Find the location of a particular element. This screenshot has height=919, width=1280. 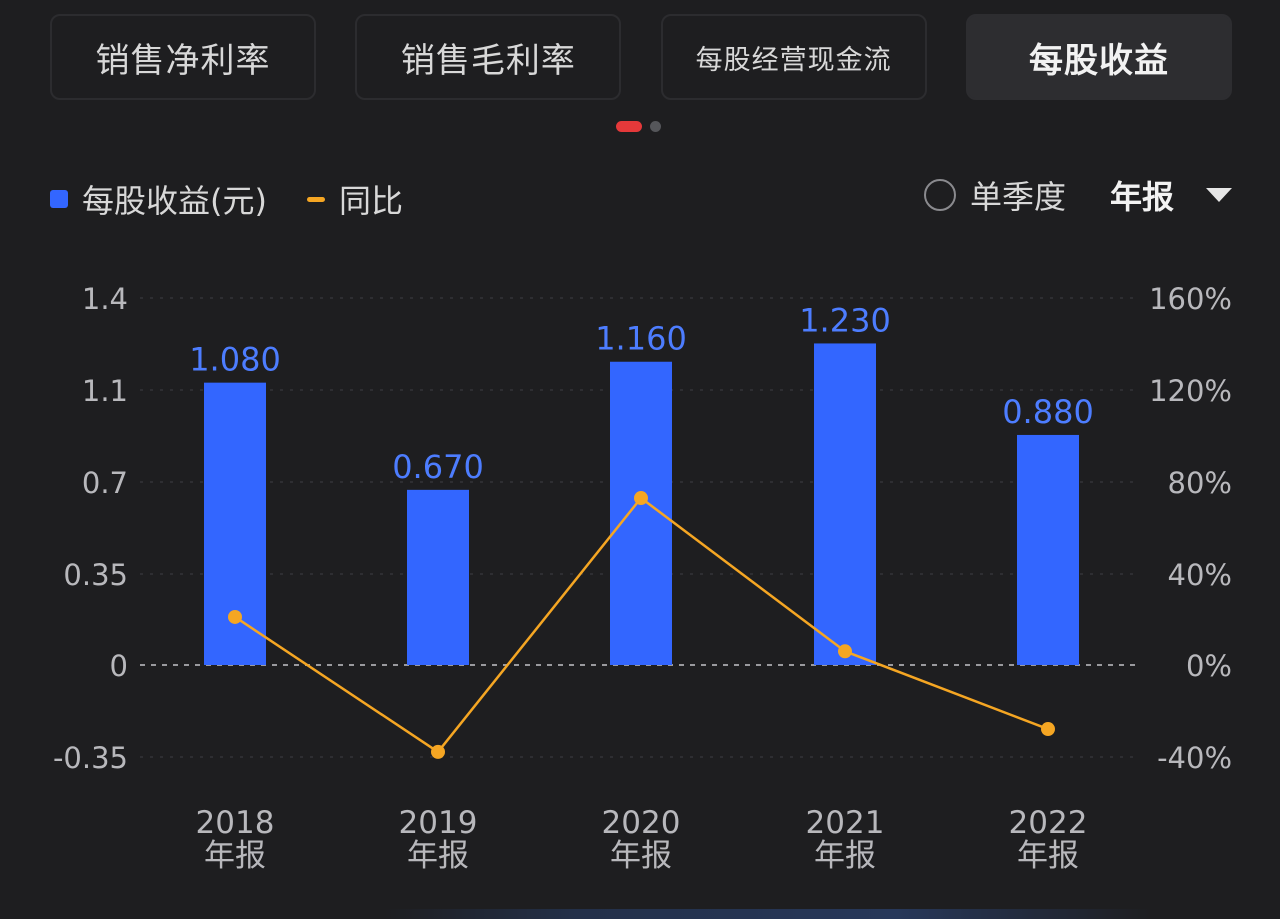

period-selector-label: 年报 is located at coordinates (1141, 197).